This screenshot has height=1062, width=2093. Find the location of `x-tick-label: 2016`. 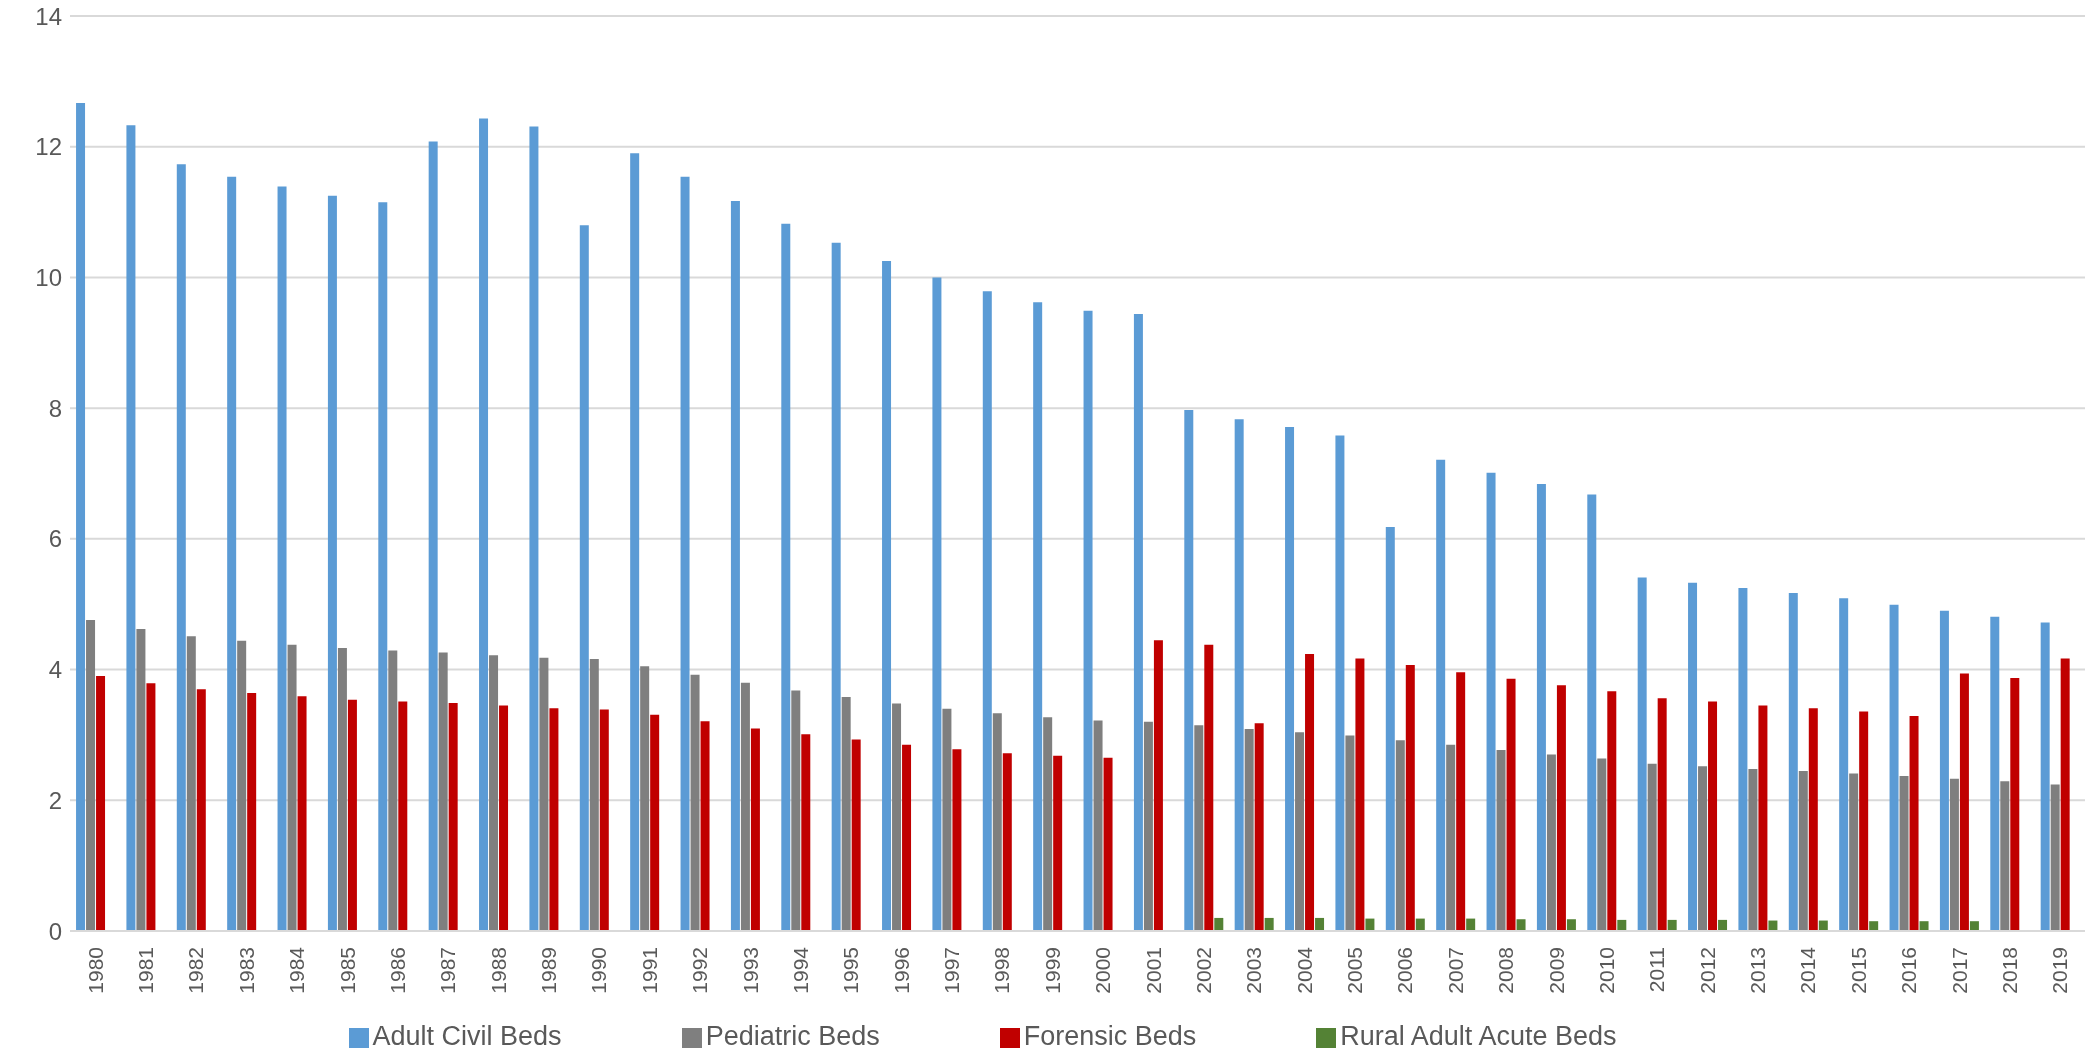

x-tick-label: 2016 is located at coordinates (1909, 970).